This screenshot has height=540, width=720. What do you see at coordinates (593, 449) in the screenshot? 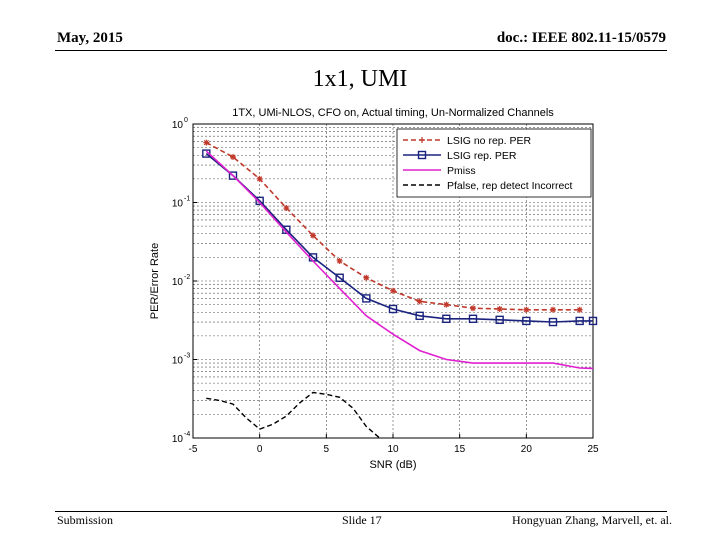
I see `x-tick-label: 25` at bounding box center [593, 449].